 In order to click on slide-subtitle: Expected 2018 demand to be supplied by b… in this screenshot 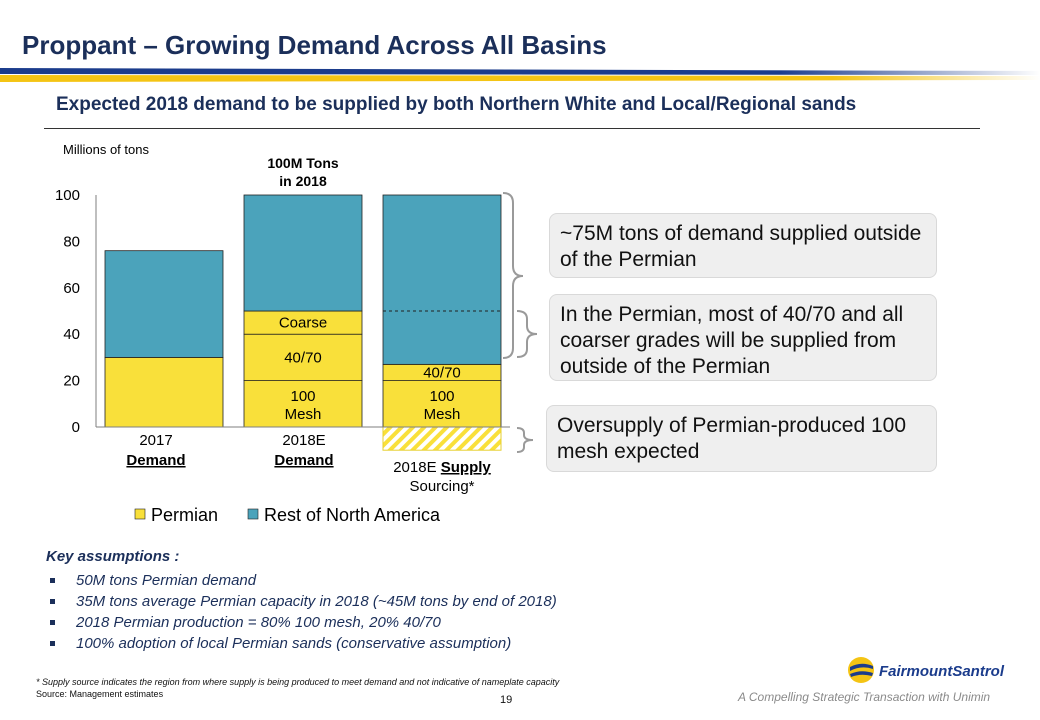, I will do `click(456, 104)`.